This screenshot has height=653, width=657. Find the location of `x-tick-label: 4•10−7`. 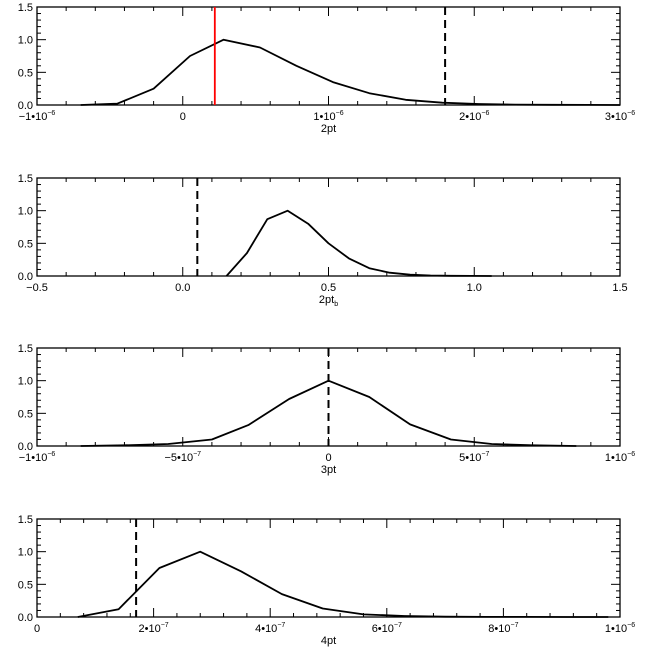

x-tick-label: 4•10−7 is located at coordinates (270, 628).